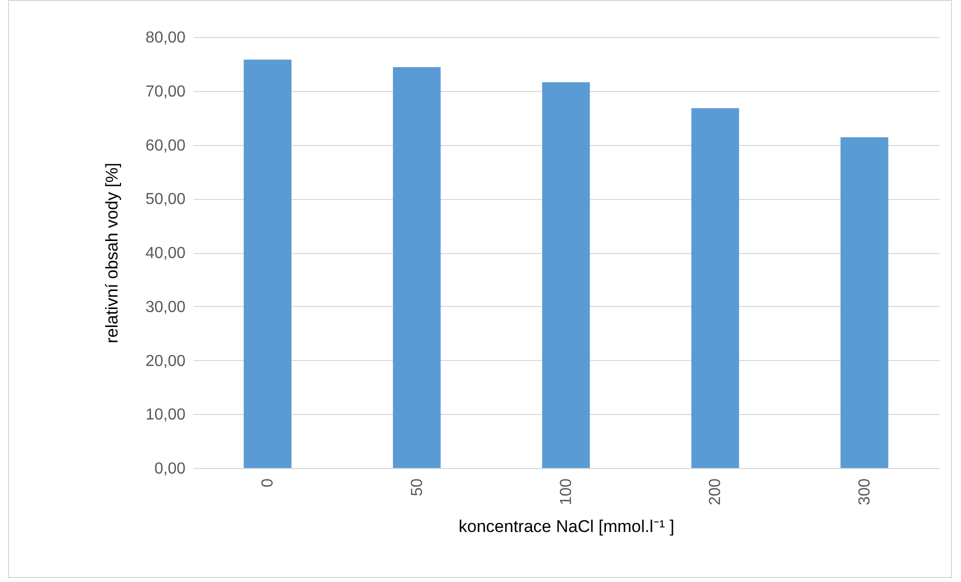  What do you see at coordinates (165, 361) in the screenshot?
I see `y-tick-label: 20,00` at bounding box center [165, 361].